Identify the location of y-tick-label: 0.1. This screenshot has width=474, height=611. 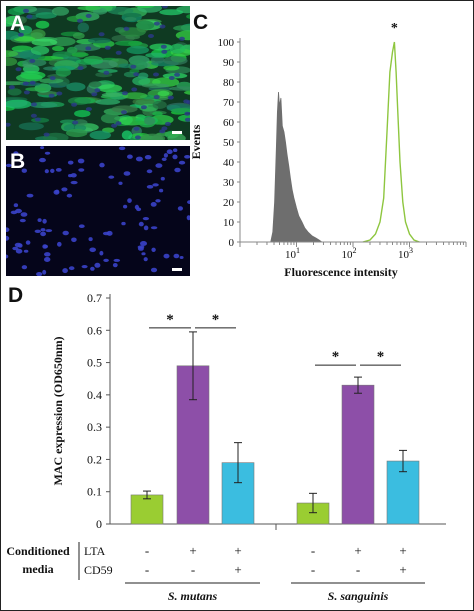
(94, 492).